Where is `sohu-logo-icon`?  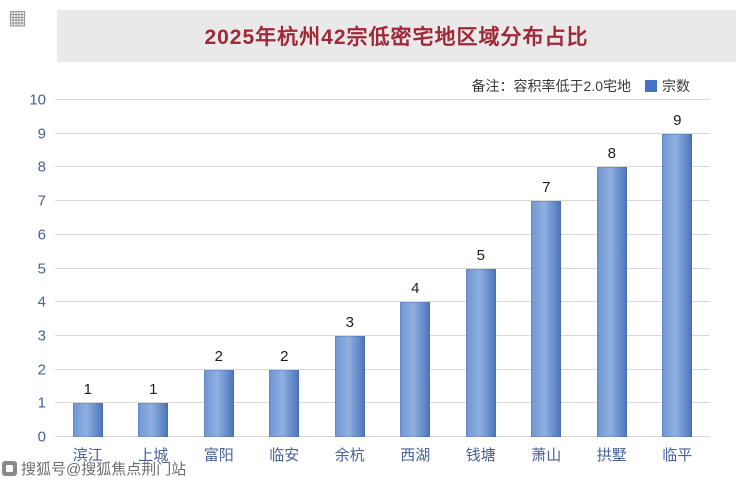 sohu-logo-icon is located at coordinates (9, 468).